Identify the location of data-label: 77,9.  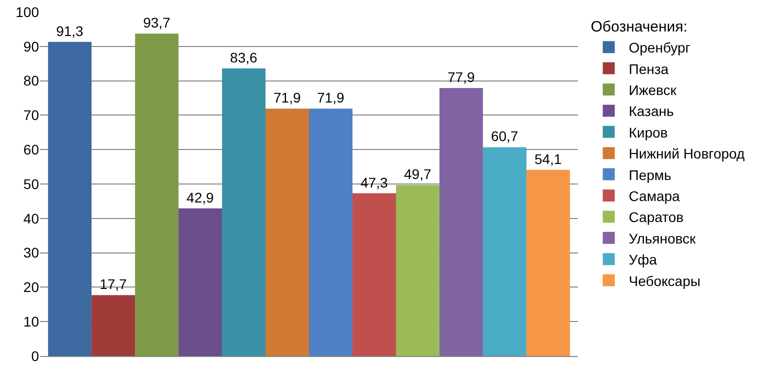
(461, 77).